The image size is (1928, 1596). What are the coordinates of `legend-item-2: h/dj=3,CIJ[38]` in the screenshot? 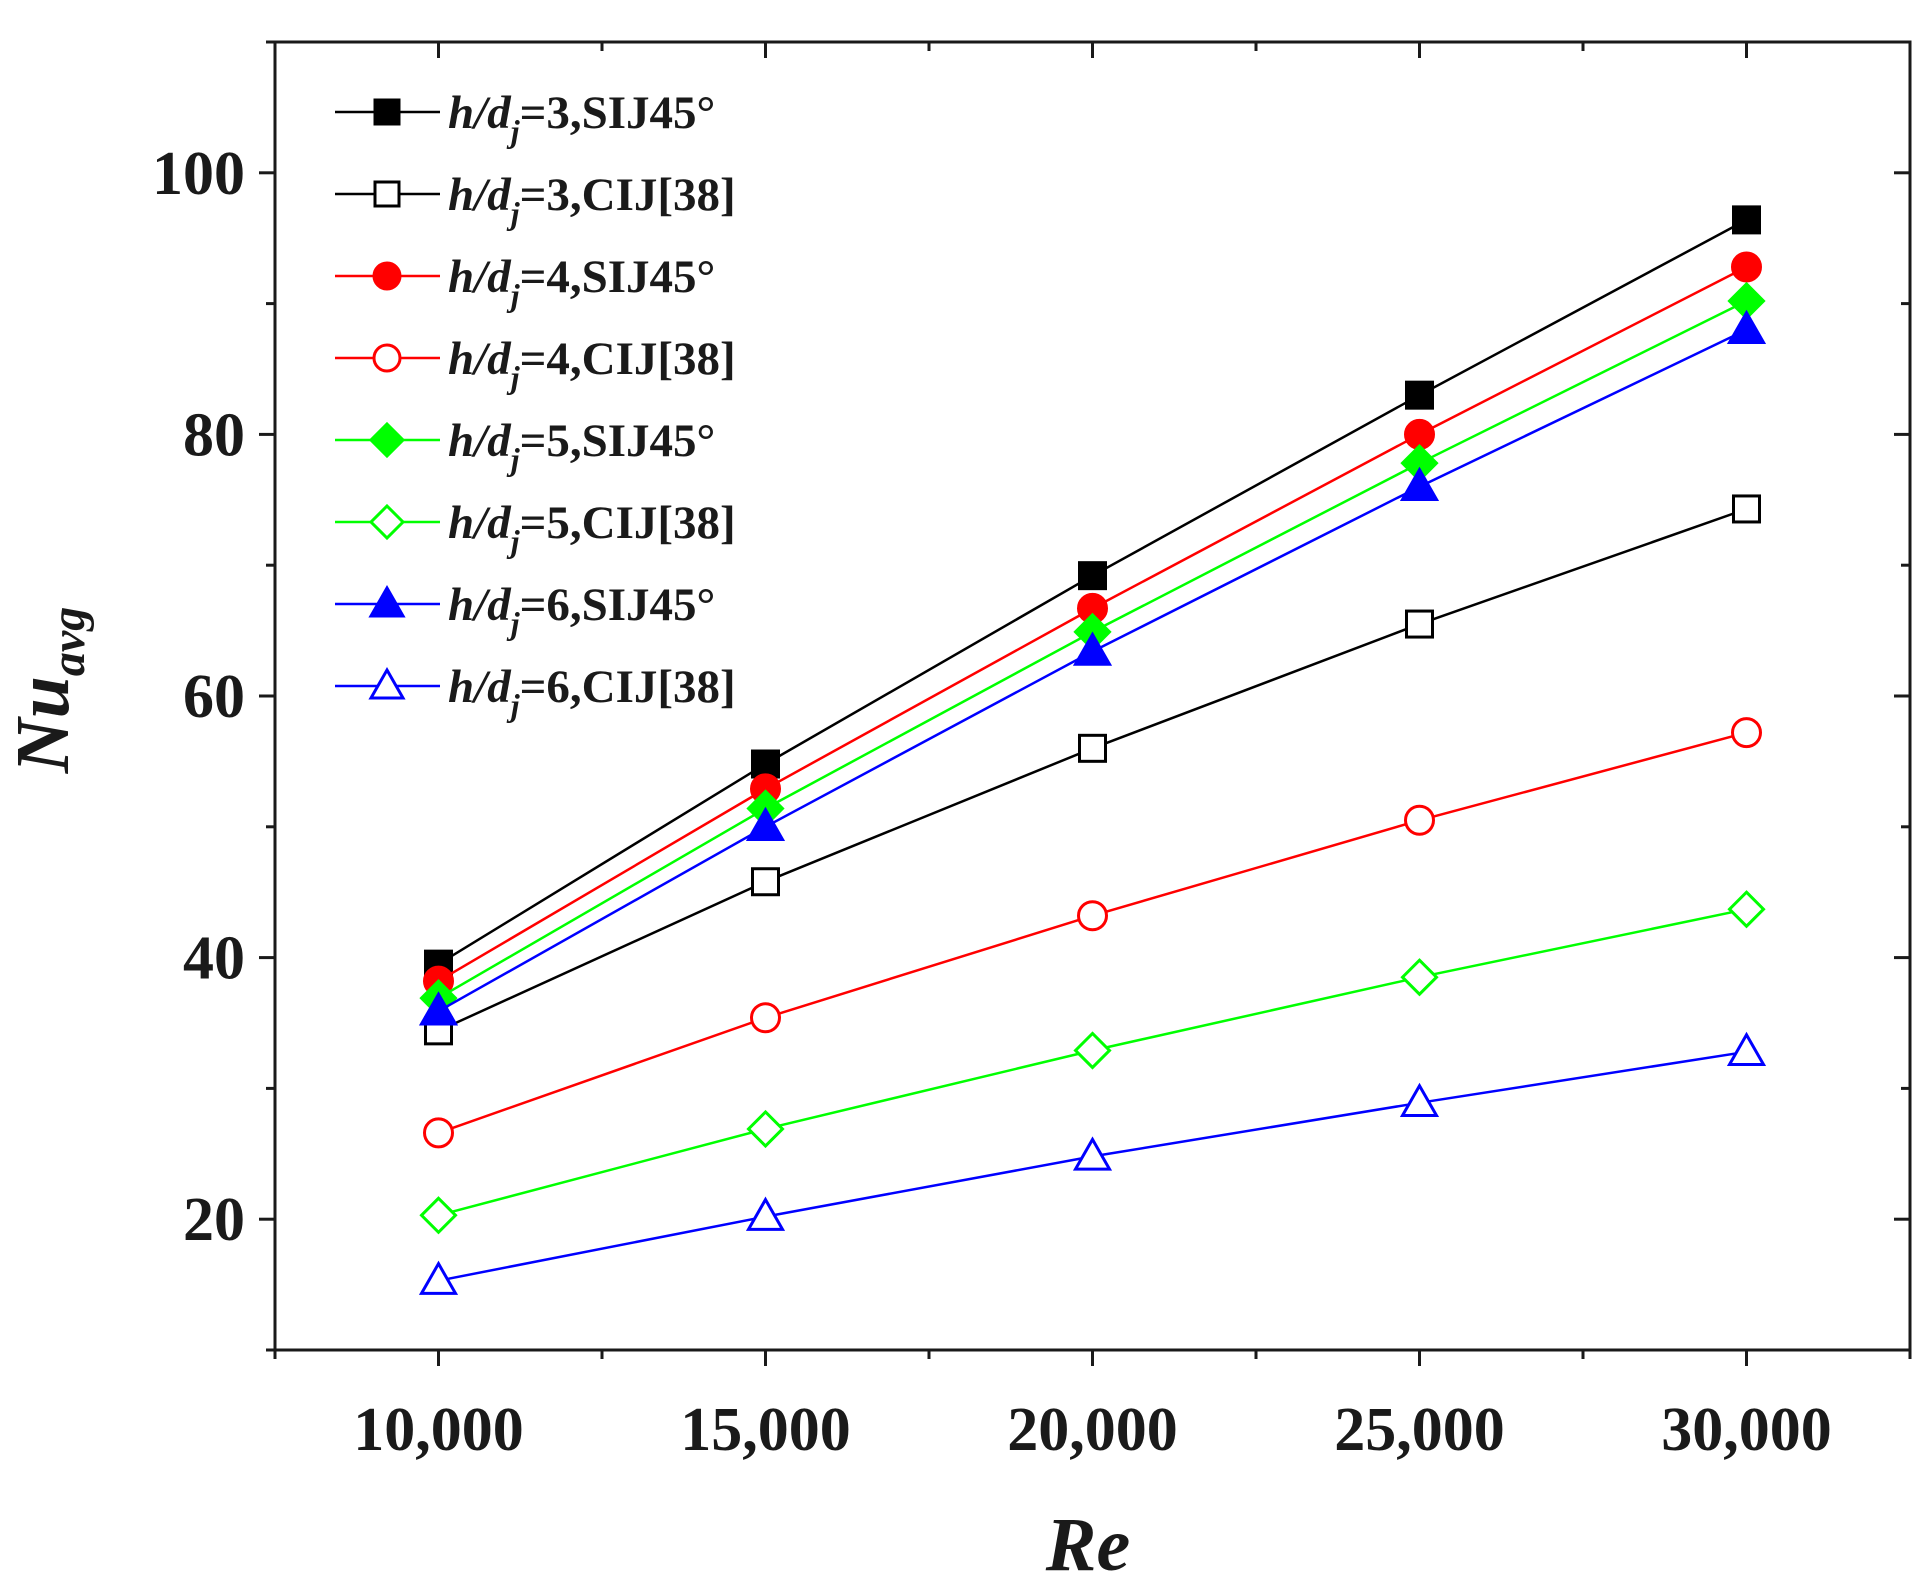 It's located at (535, 200).